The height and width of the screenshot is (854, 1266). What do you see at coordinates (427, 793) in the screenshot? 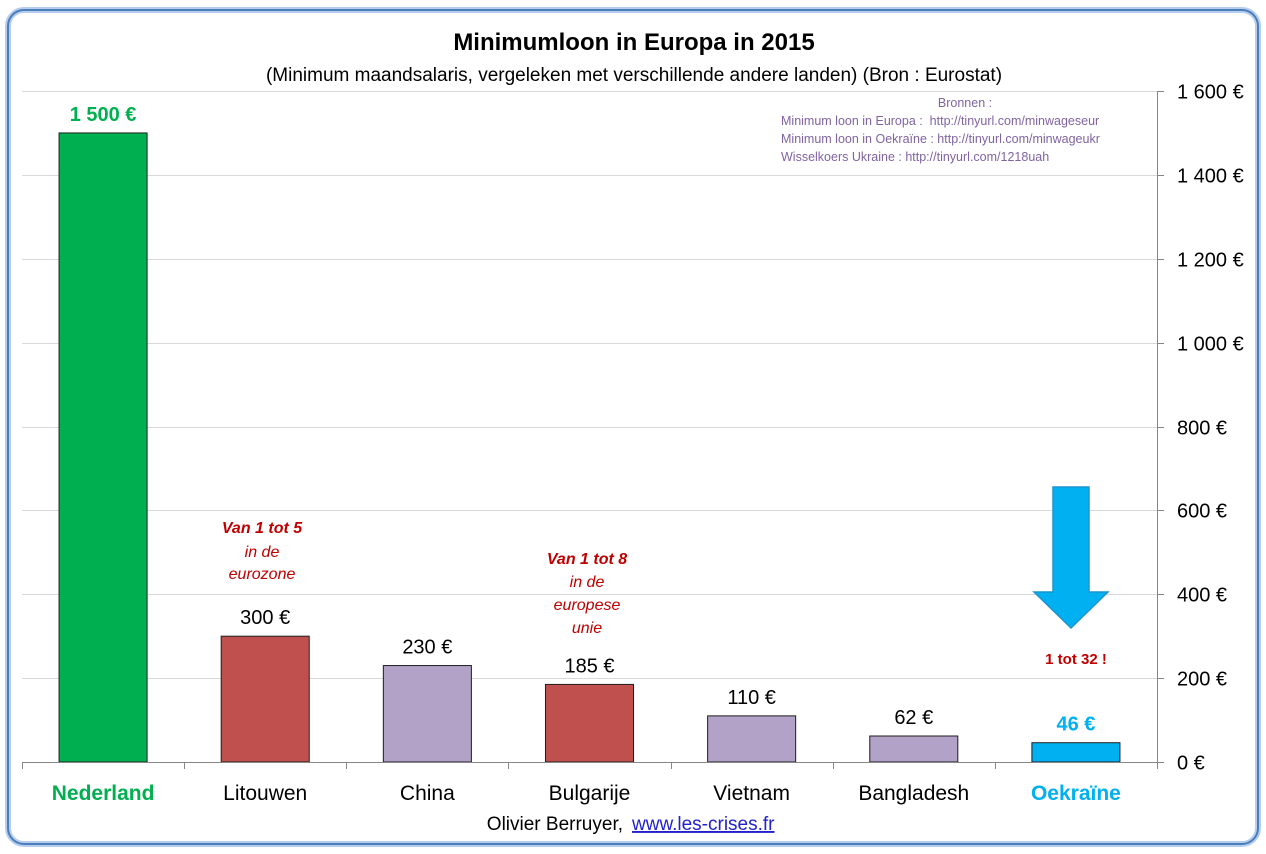
I see `category-label-china: China` at bounding box center [427, 793].